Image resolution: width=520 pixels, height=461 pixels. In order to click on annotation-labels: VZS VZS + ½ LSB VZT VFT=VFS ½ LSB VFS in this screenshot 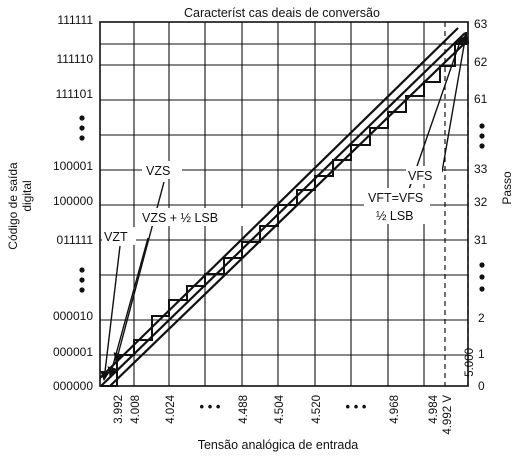, I will do `click(272, 203)`.